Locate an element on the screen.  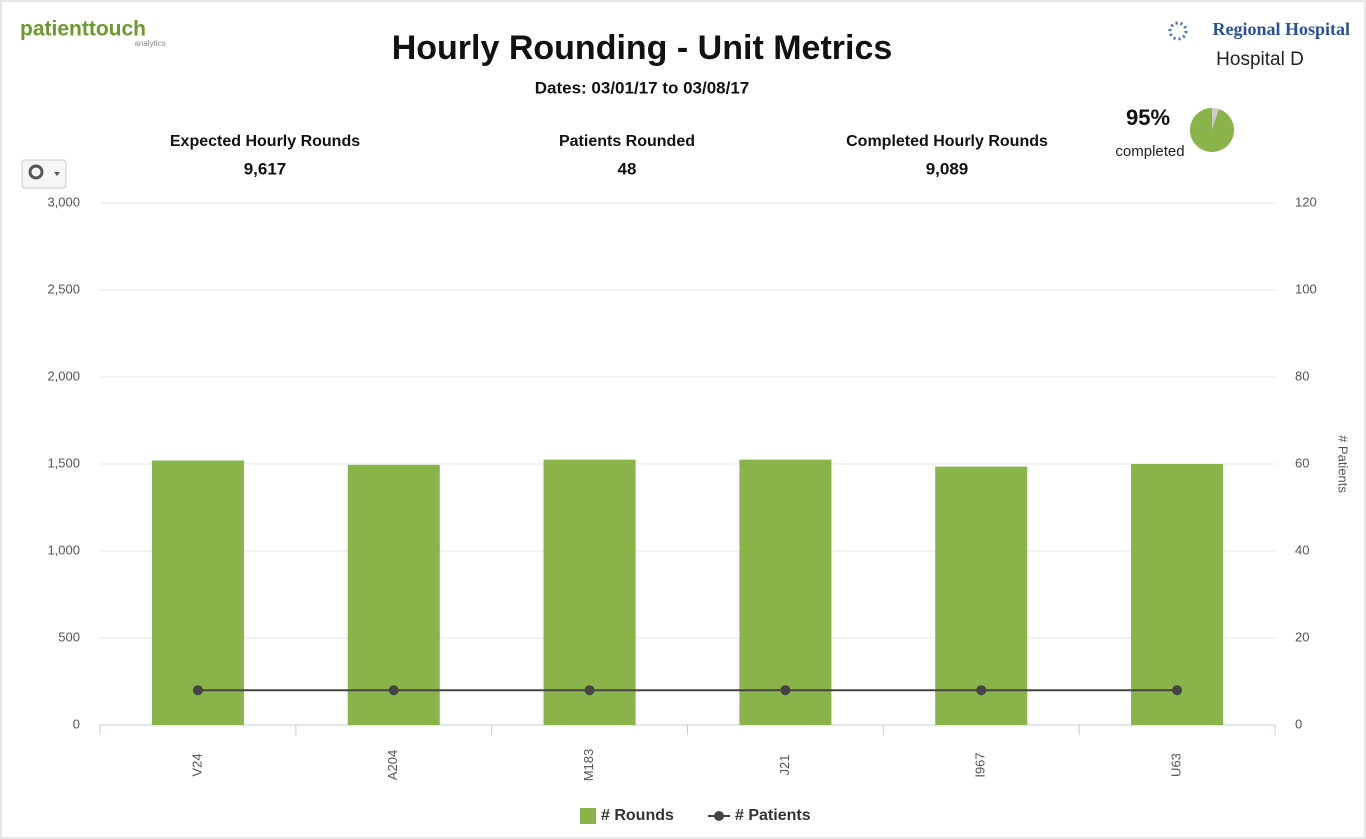
y-tick-label: 500 is located at coordinates (69, 636).